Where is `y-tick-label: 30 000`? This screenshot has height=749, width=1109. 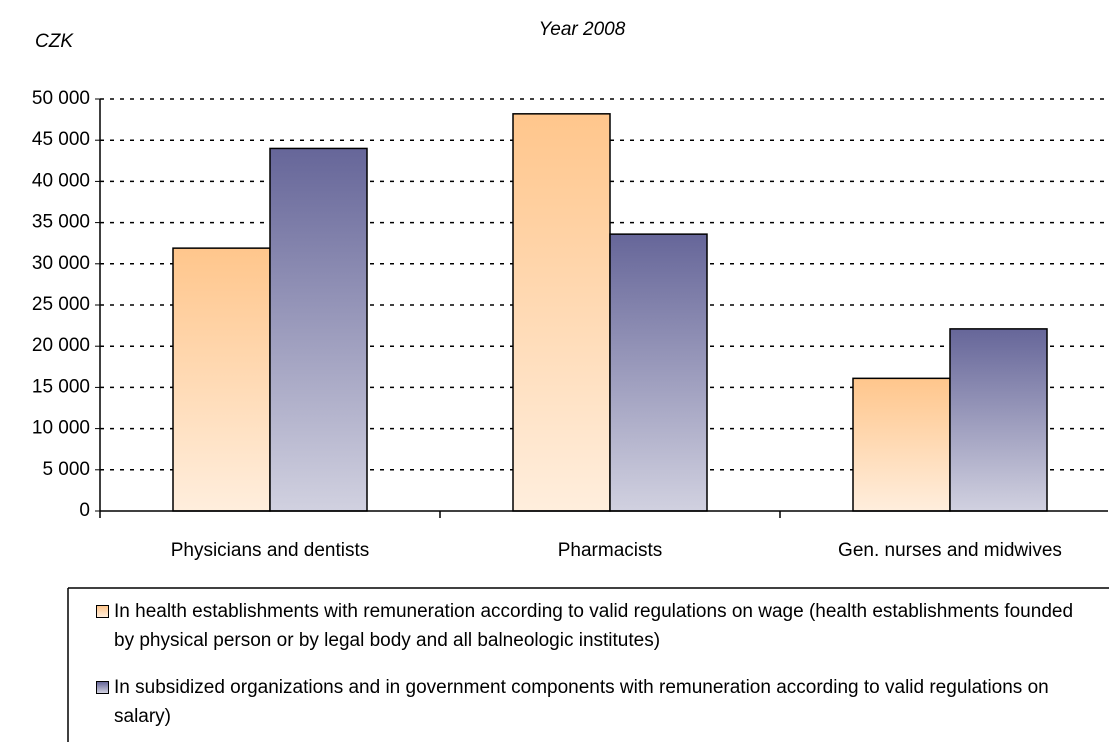 y-tick-label: 30 000 is located at coordinates (61, 263).